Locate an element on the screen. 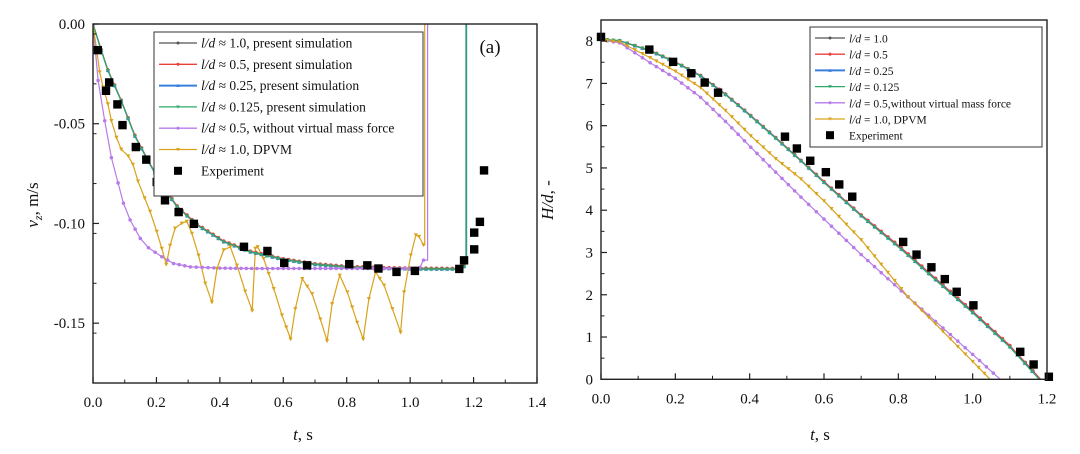  y-tick-label: -0.05 is located at coordinates (69, 125).